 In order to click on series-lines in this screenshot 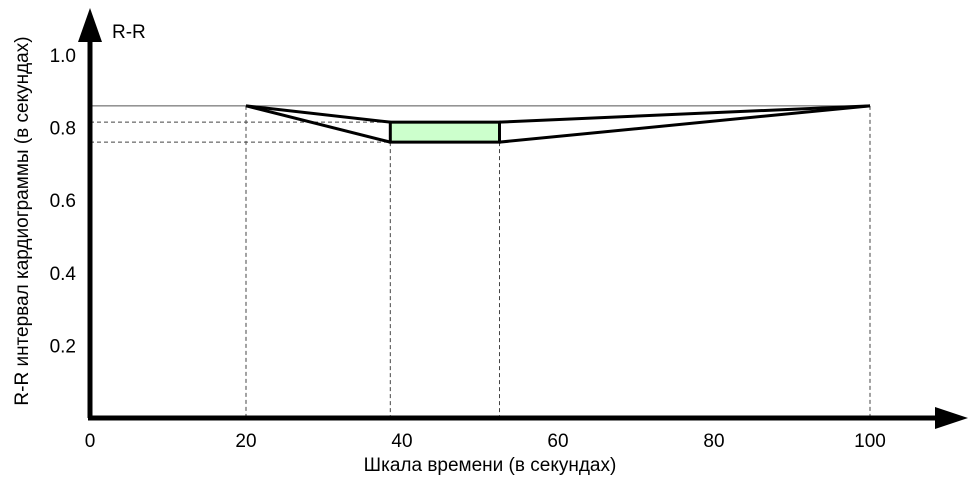, I will do `click(558, 124)`.